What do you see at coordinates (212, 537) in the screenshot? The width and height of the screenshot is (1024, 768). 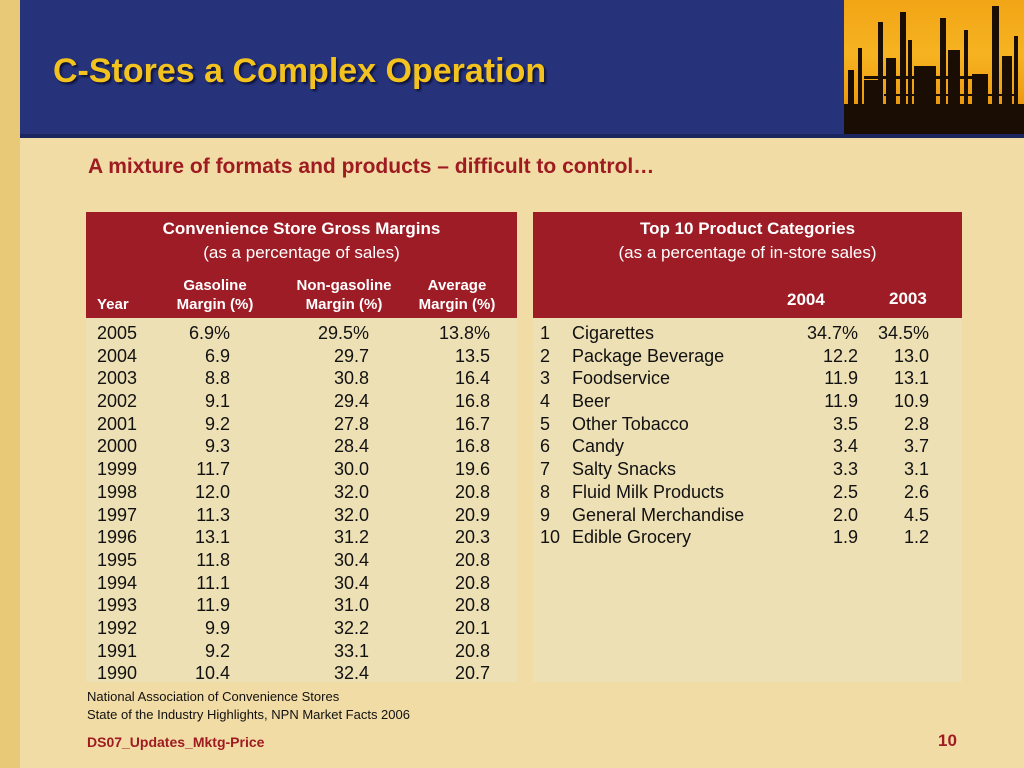 I see `gasoline-margin-cell: 13.1` at bounding box center [212, 537].